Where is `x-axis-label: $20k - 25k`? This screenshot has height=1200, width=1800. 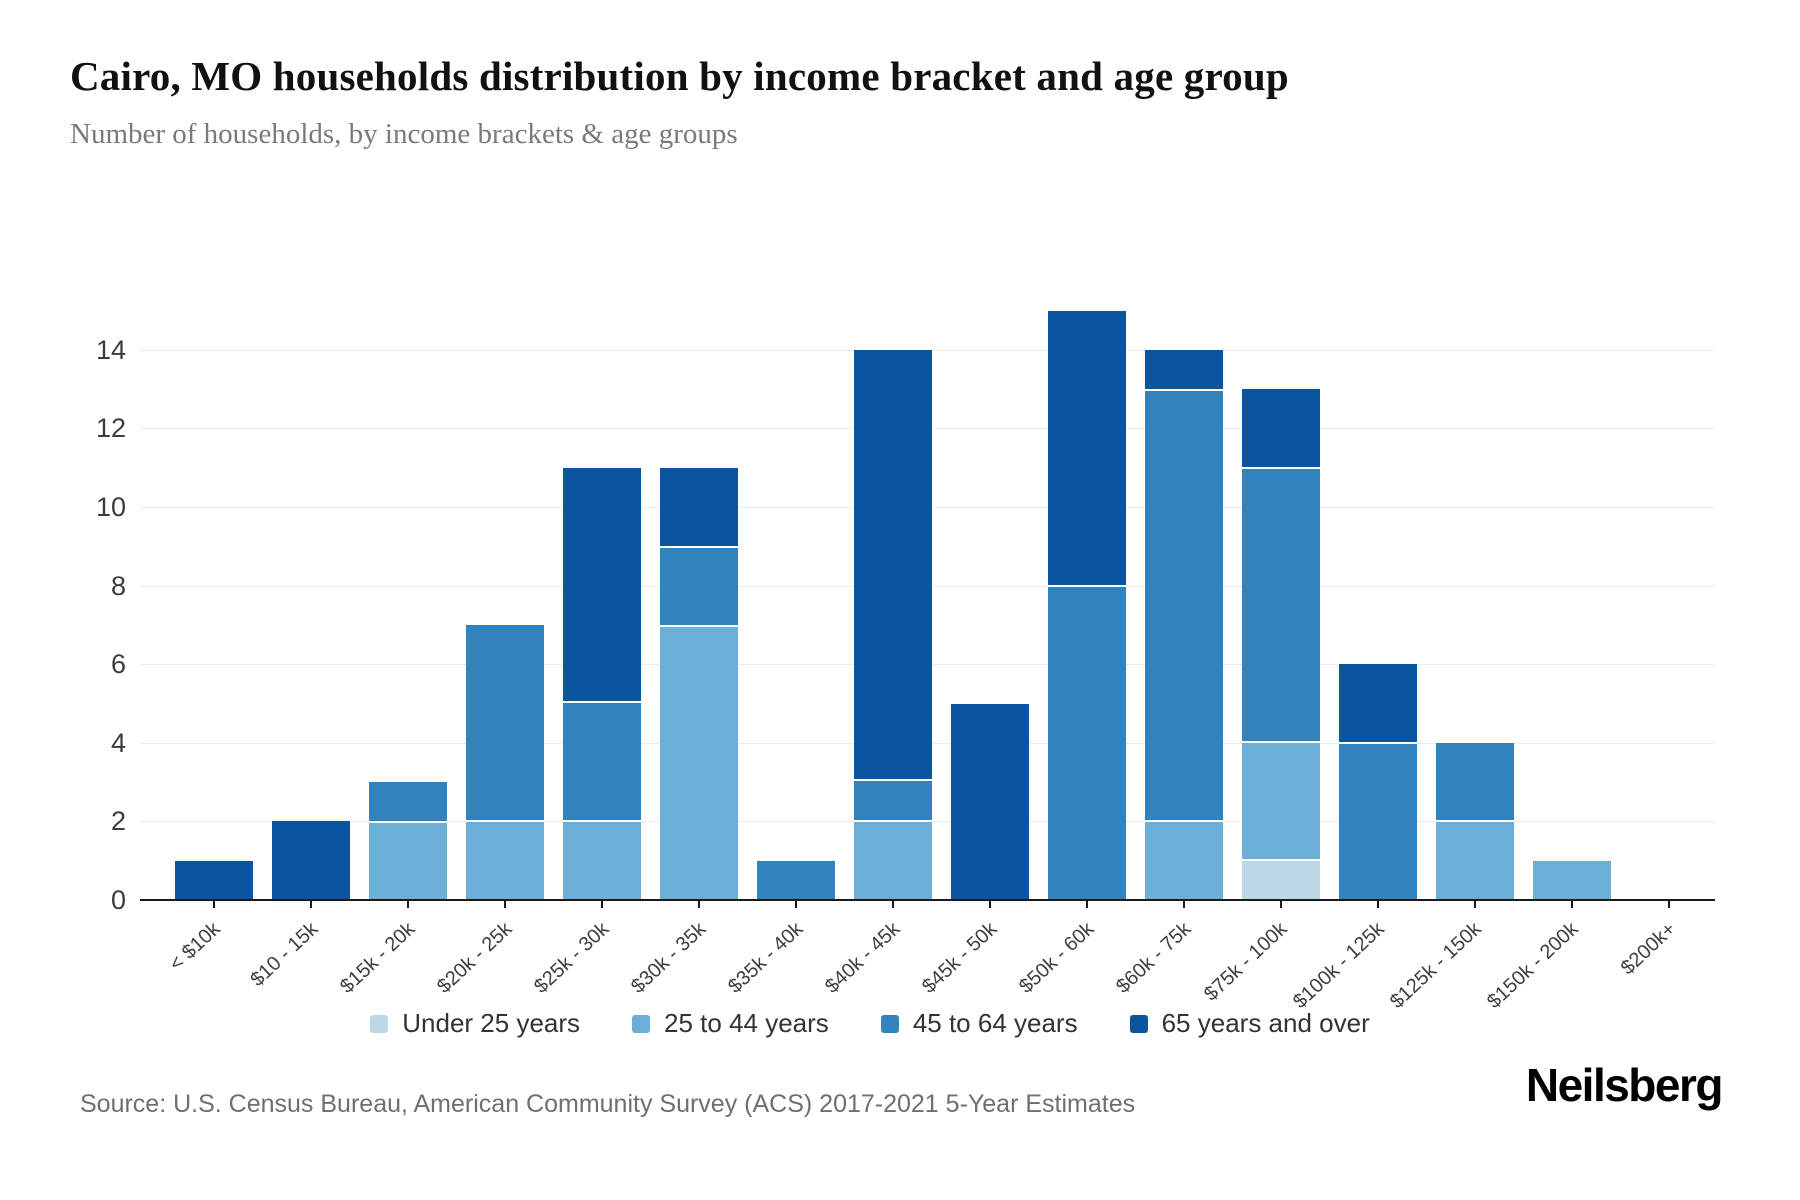 x-axis-label: $20k - 25k is located at coordinates (474, 958).